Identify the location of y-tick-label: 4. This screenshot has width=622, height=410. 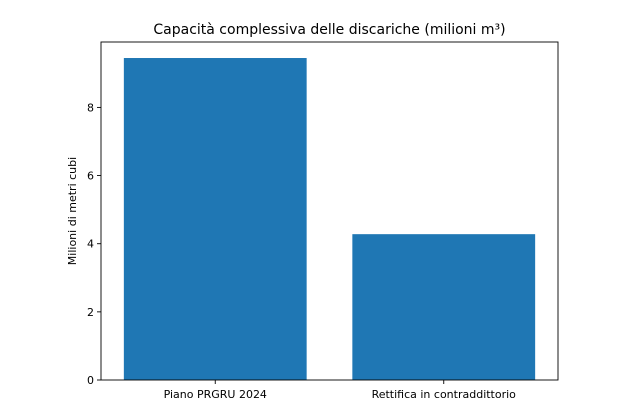
(90, 244).